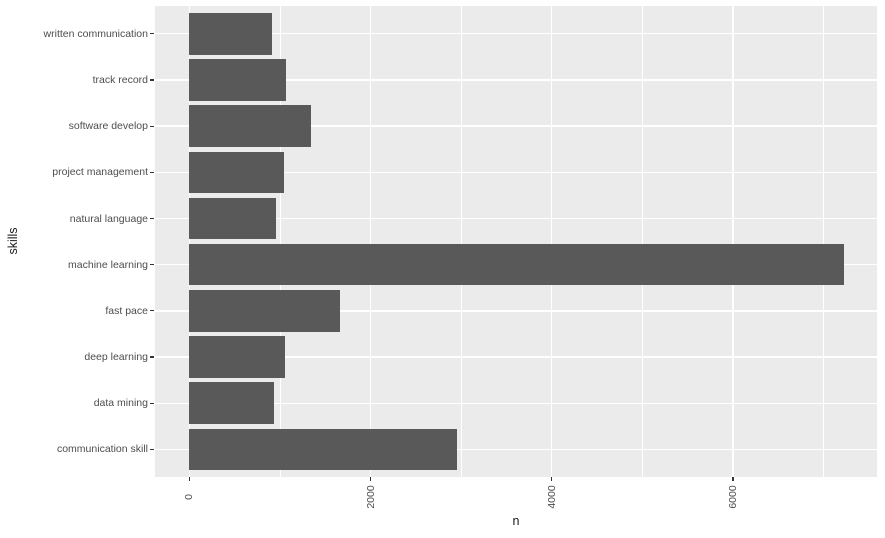 The image size is (885, 538). What do you see at coordinates (108, 126) in the screenshot?
I see `y-tick-label: software develop` at bounding box center [108, 126].